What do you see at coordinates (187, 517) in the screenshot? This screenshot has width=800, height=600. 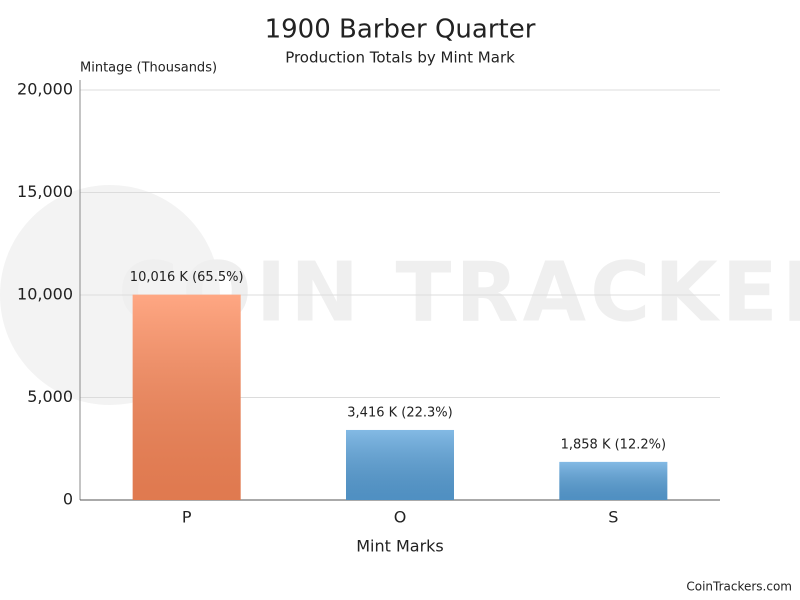 I see `x-tick-label: P` at bounding box center [187, 517].